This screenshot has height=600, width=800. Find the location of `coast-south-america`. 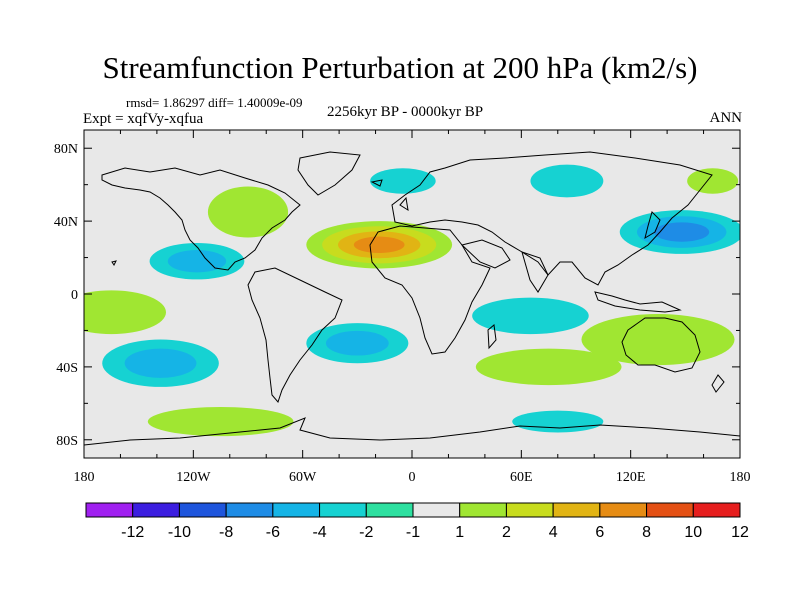

coast-south-america is located at coordinates (295, 335).